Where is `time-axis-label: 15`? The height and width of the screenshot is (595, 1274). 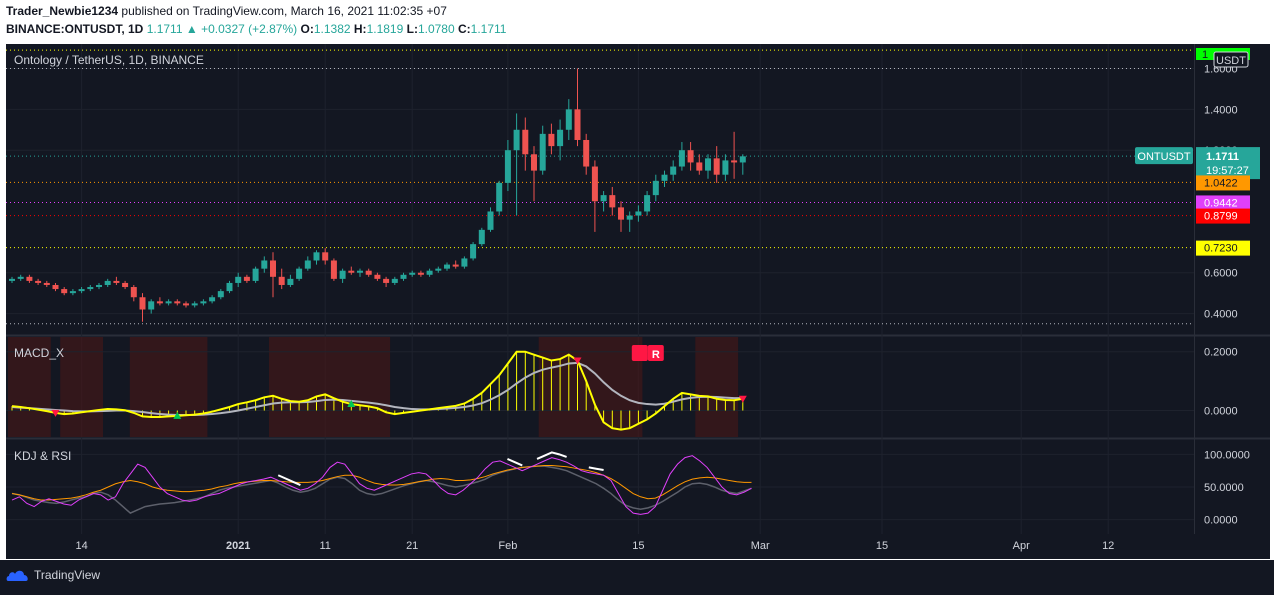 time-axis-label: 15 is located at coordinates (882, 546).